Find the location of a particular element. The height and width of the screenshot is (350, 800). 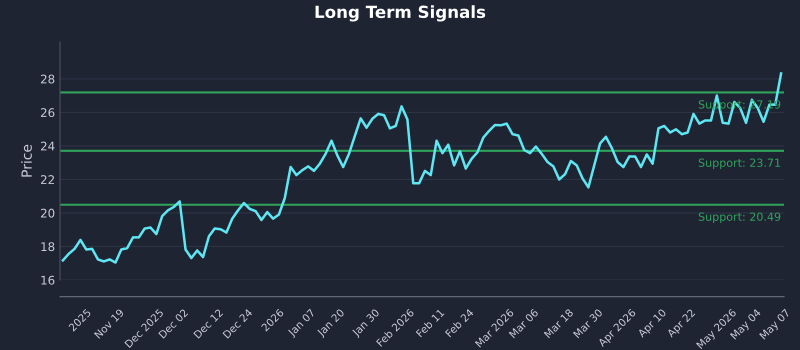

y-tick-label: 20 is located at coordinates (47, 213).